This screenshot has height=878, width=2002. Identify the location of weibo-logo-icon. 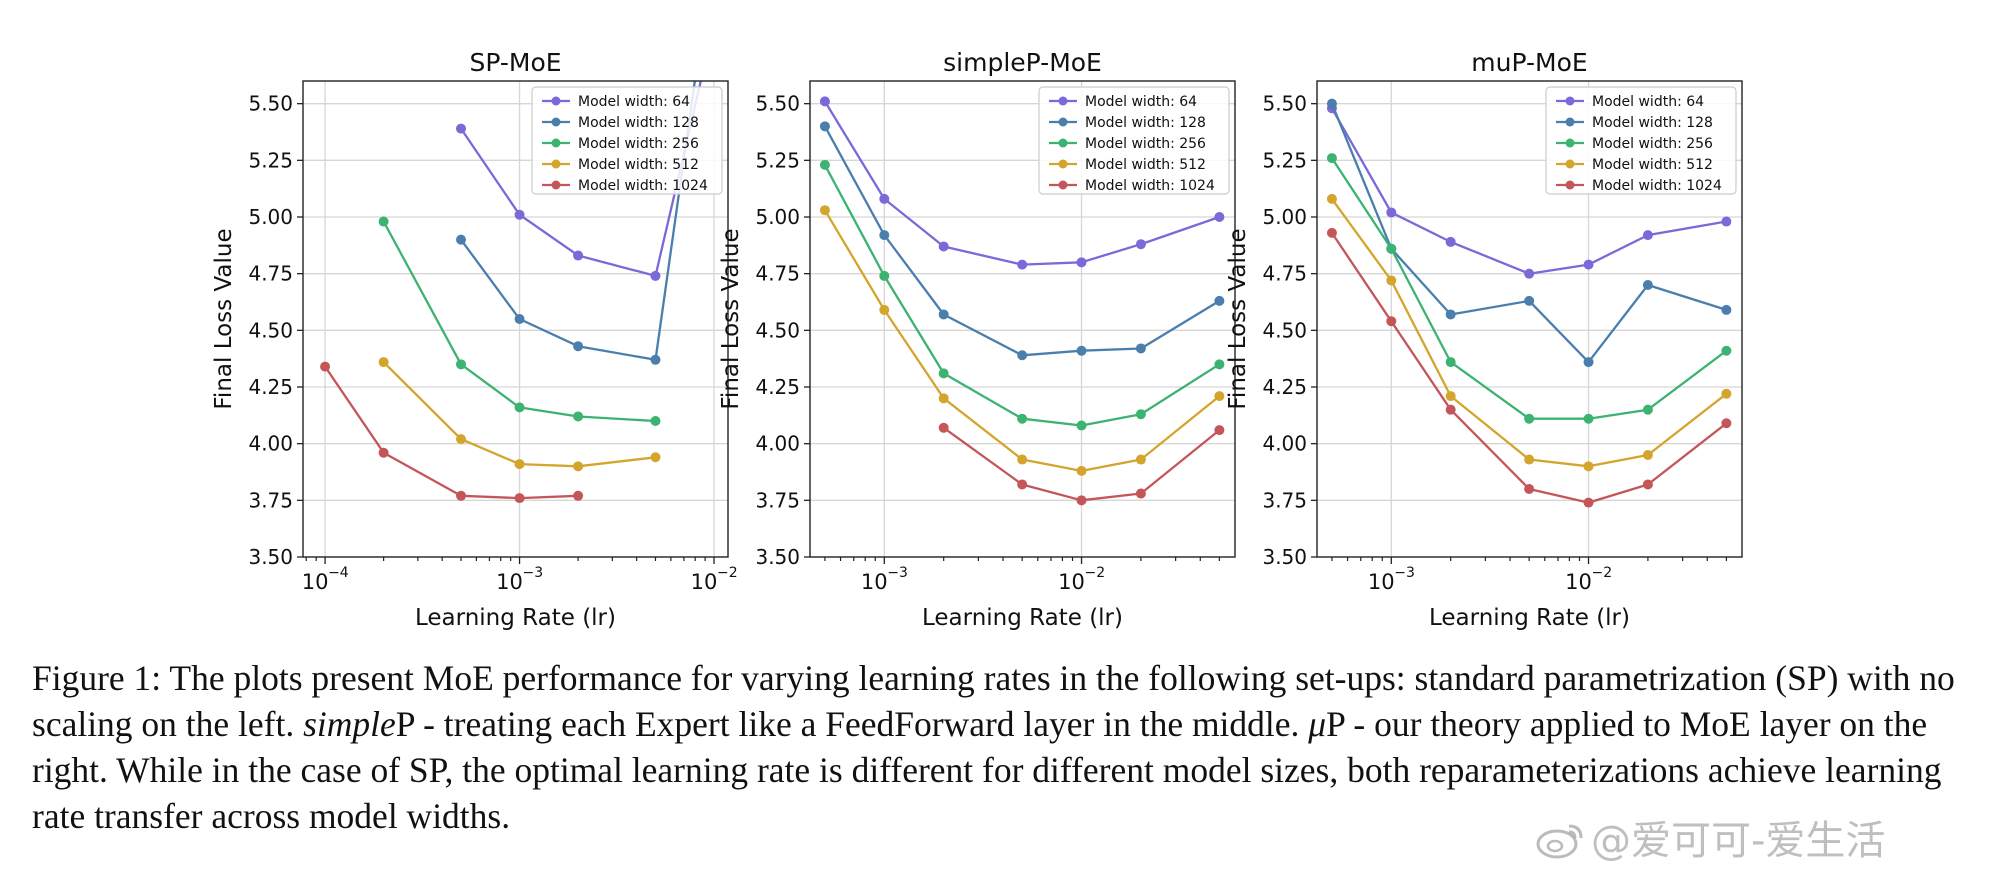
(1559, 841).